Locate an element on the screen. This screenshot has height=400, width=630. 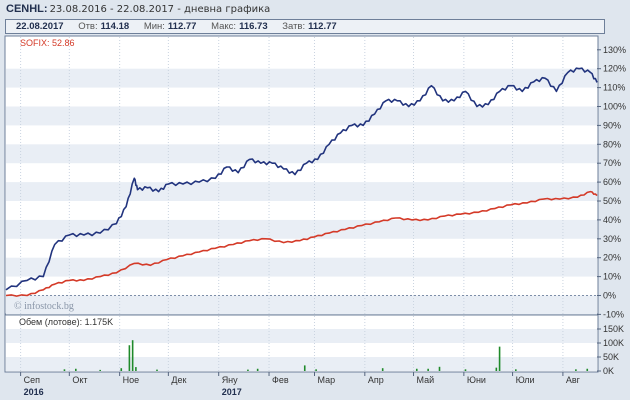
y-tick-label: 60% is located at coordinates (612, 182).